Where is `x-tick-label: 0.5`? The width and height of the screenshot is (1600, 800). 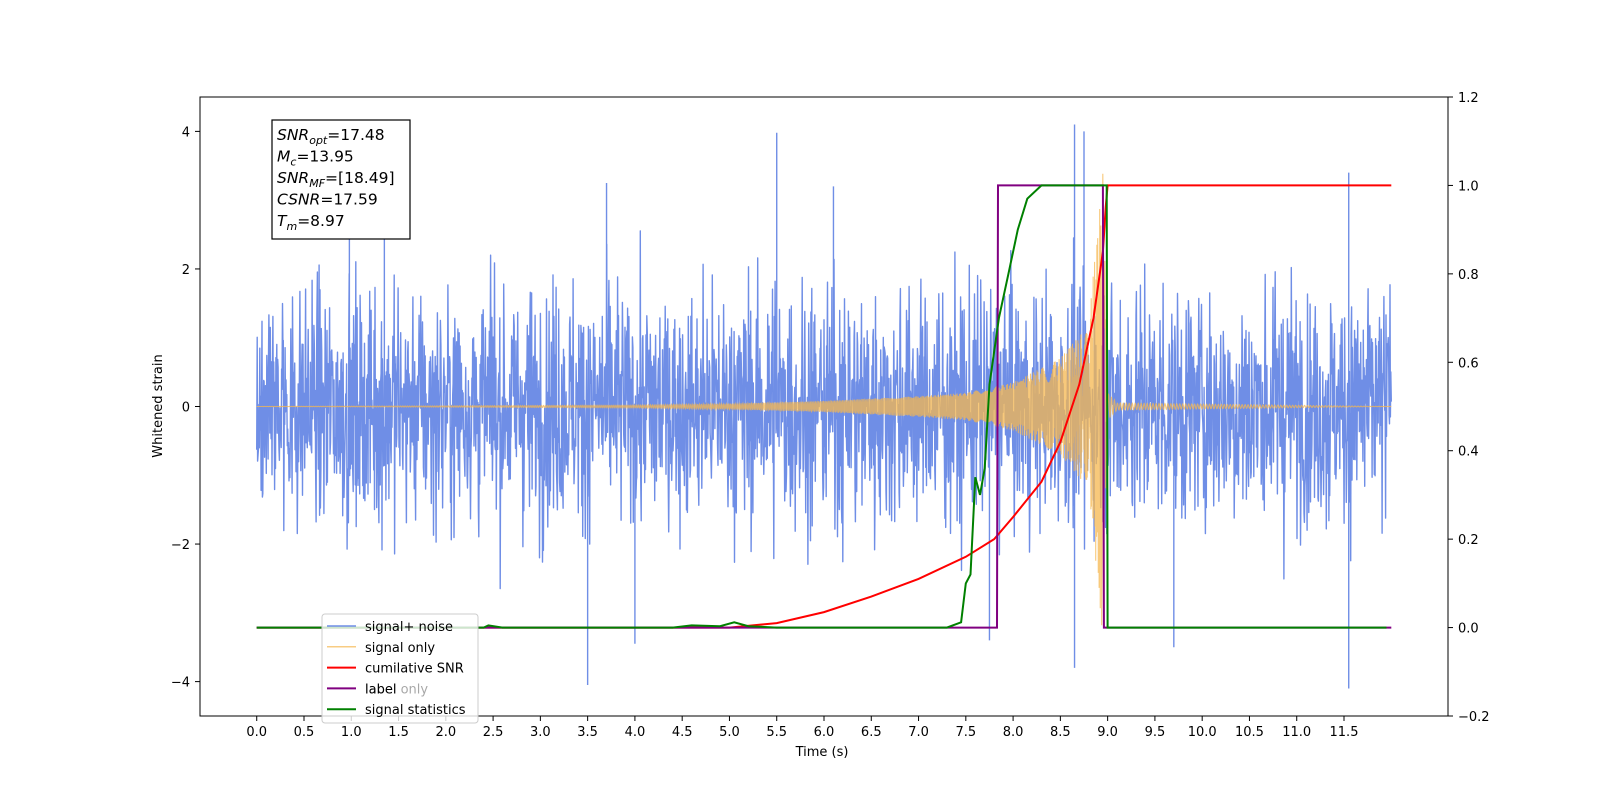 x-tick-label: 0.5 is located at coordinates (304, 732).